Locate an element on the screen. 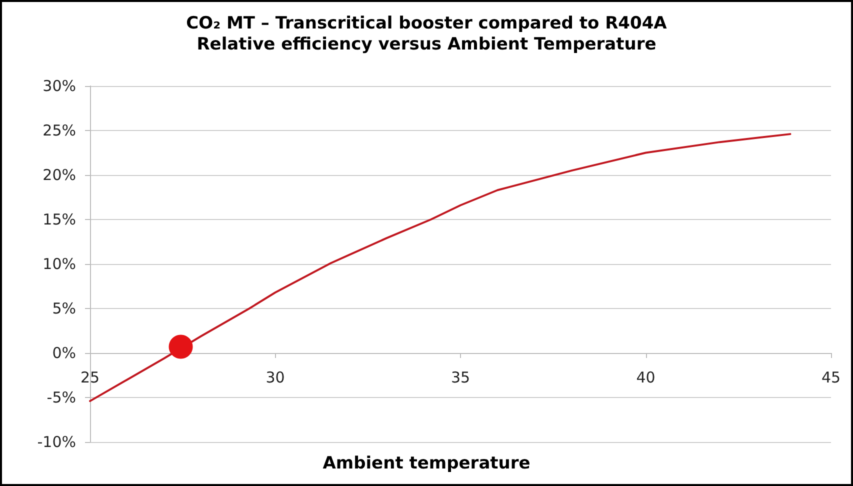 The height and width of the screenshot is (486, 853). y-tick-label: 15% is located at coordinates (59, 219).